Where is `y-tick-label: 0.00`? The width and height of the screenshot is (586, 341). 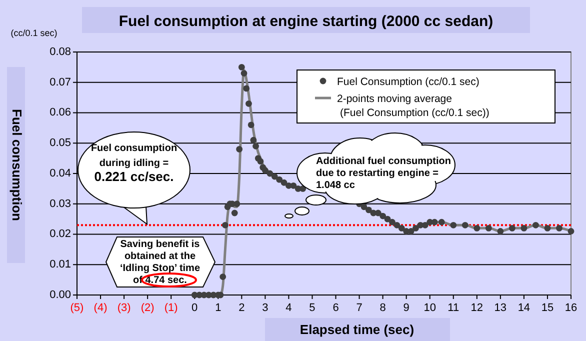
y-tick-label: 0.00 is located at coordinates (60, 294).